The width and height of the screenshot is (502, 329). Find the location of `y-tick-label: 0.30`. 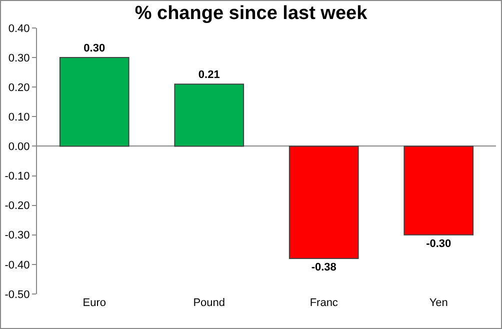

y-tick-label: 0.30 is located at coordinates (19, 58).